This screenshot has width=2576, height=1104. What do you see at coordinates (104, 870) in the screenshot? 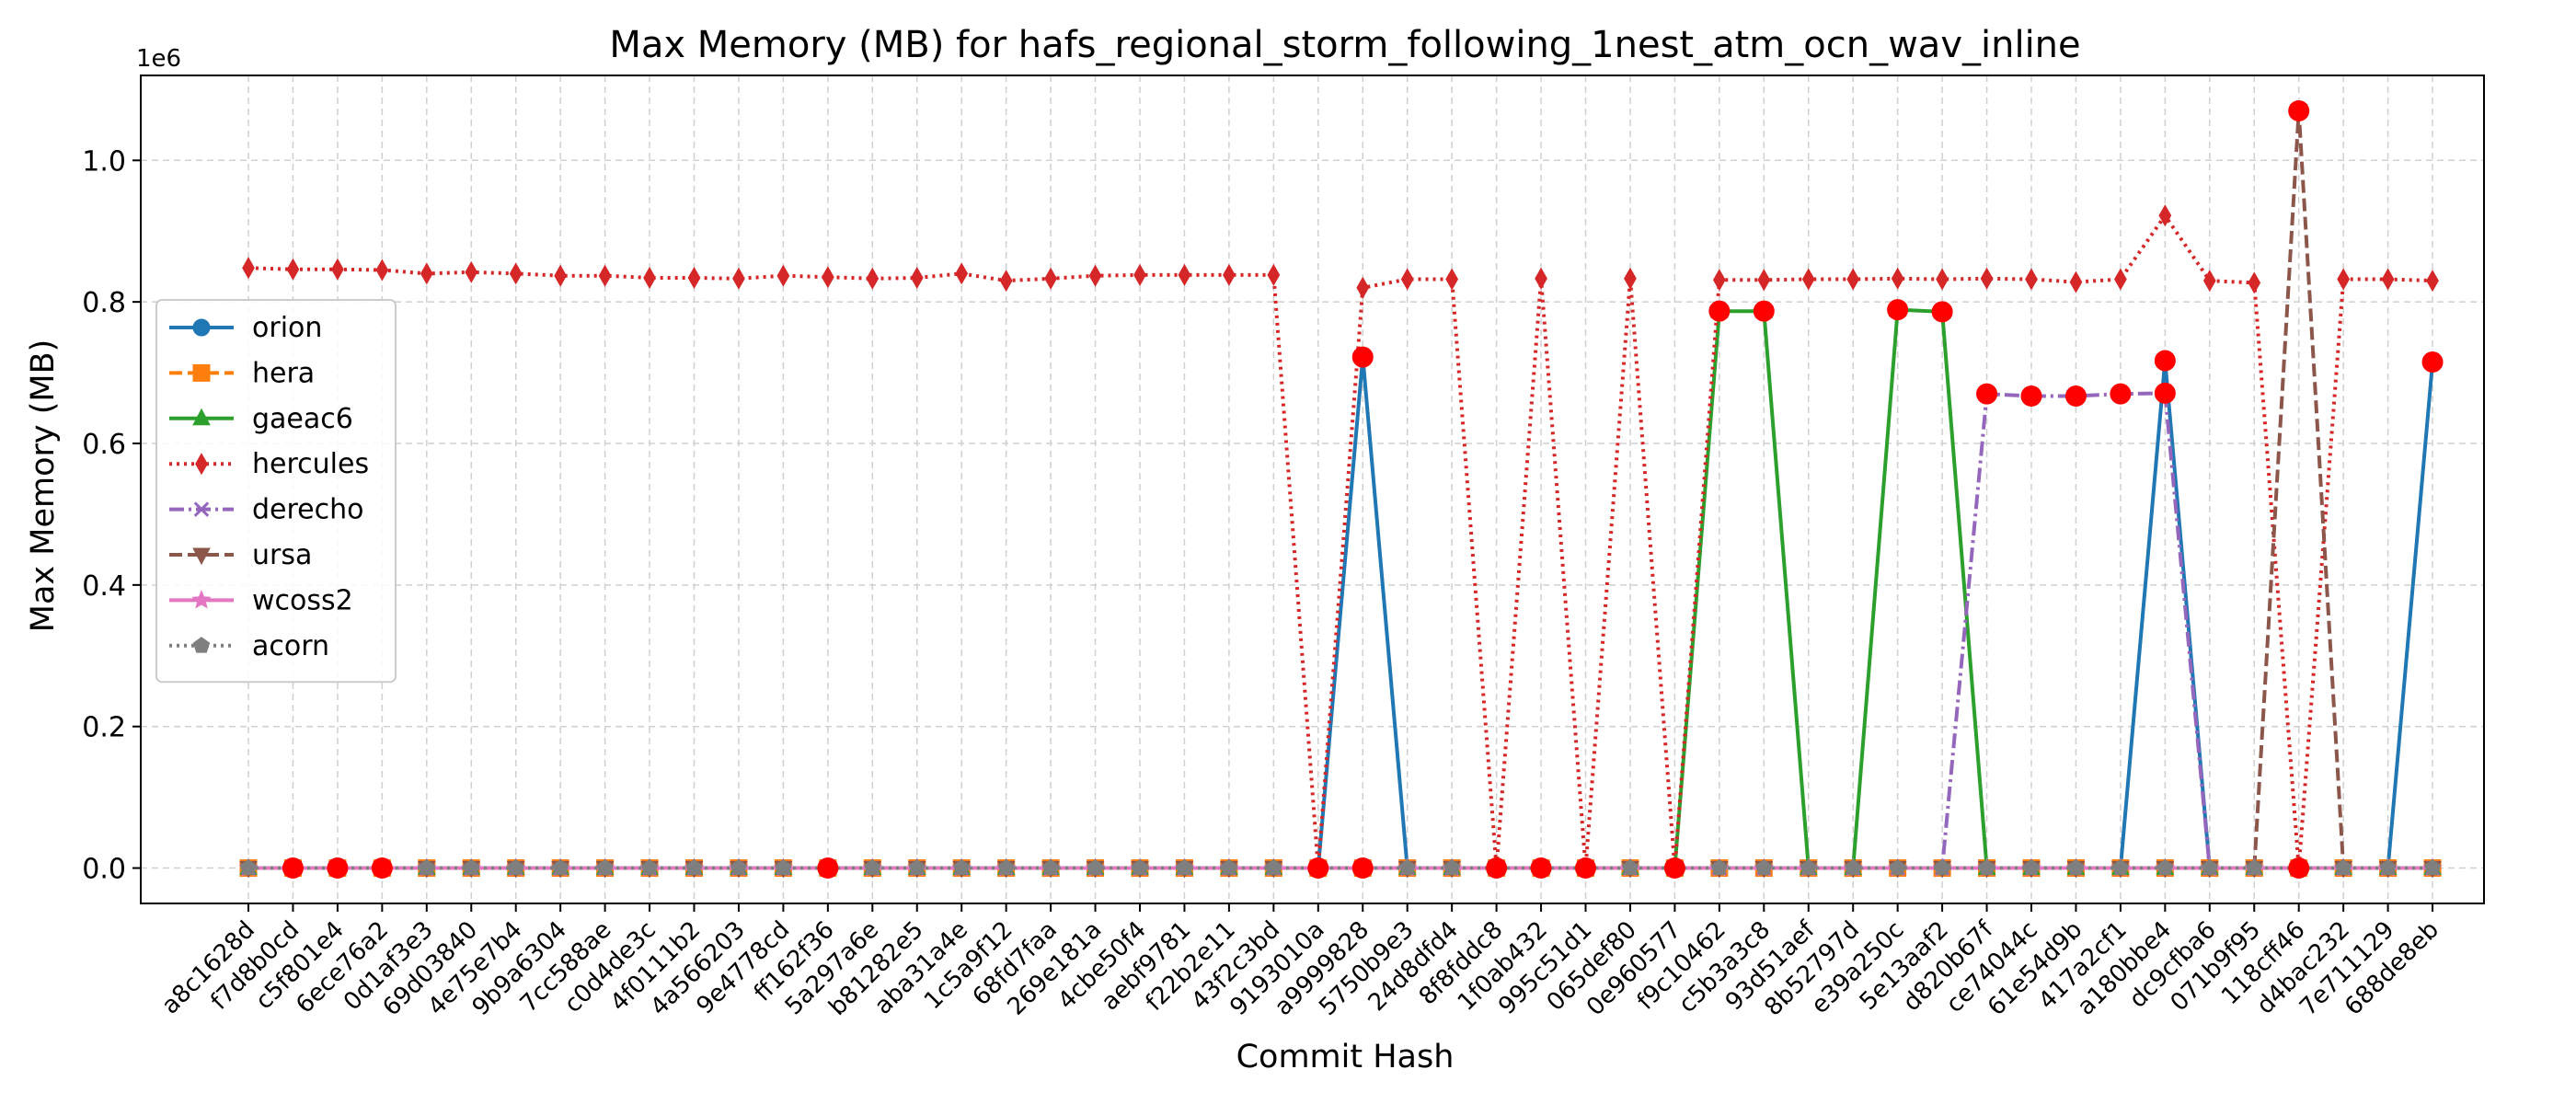
I see `y-tick-label: 0.0` at bounding box center [104, 870].